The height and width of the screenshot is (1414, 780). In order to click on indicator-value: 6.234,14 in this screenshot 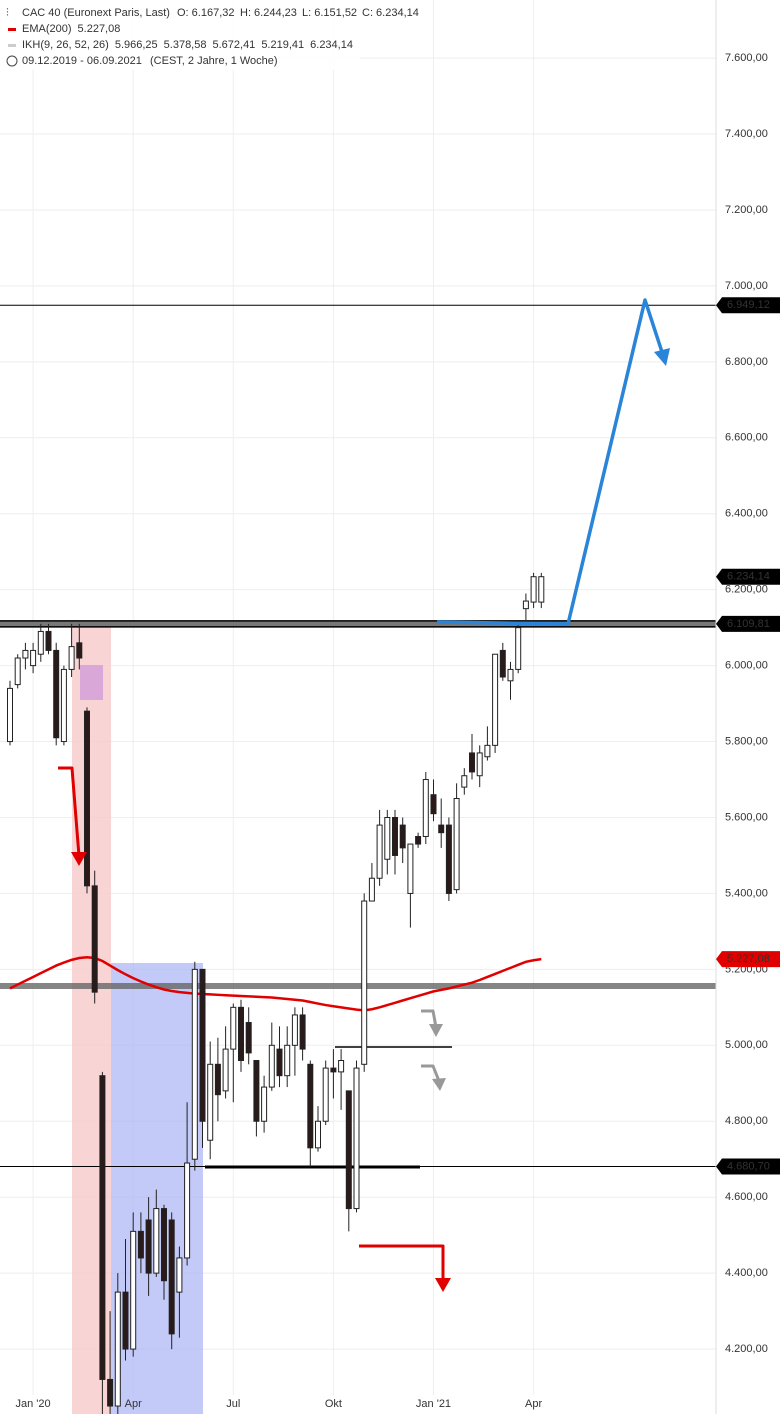, I will do `click(331, 45)`.